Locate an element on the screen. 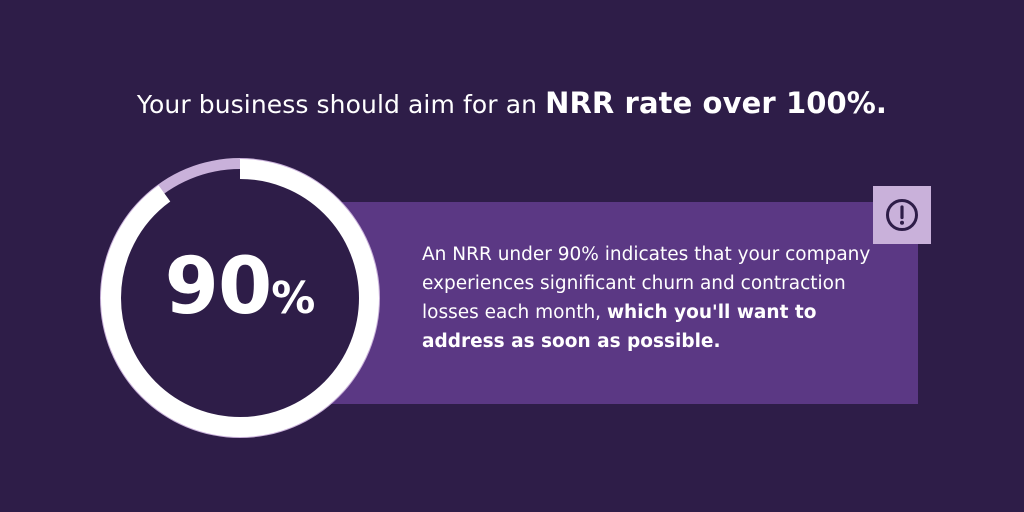 This screenshot has width=1024, height=512. headline-lead: Your business should aim for an is located at coordinates (341, 104).